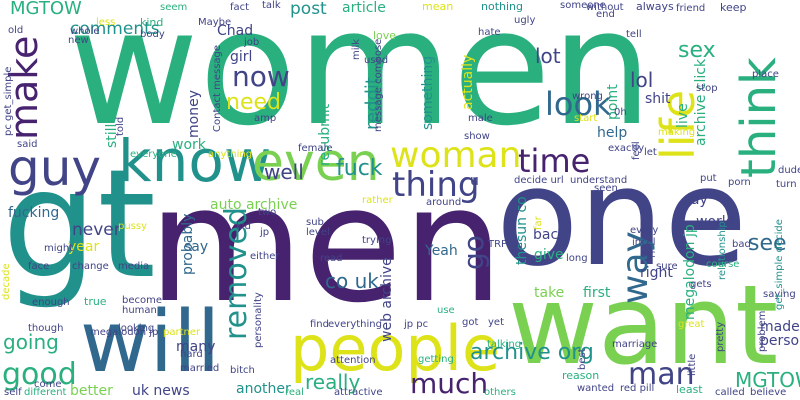 The width and height of the screenshot is (800, 400). What do you see at coordinates (230, 154) in the screenshot?
I see `word: anything` at bounding box center [230, 154].